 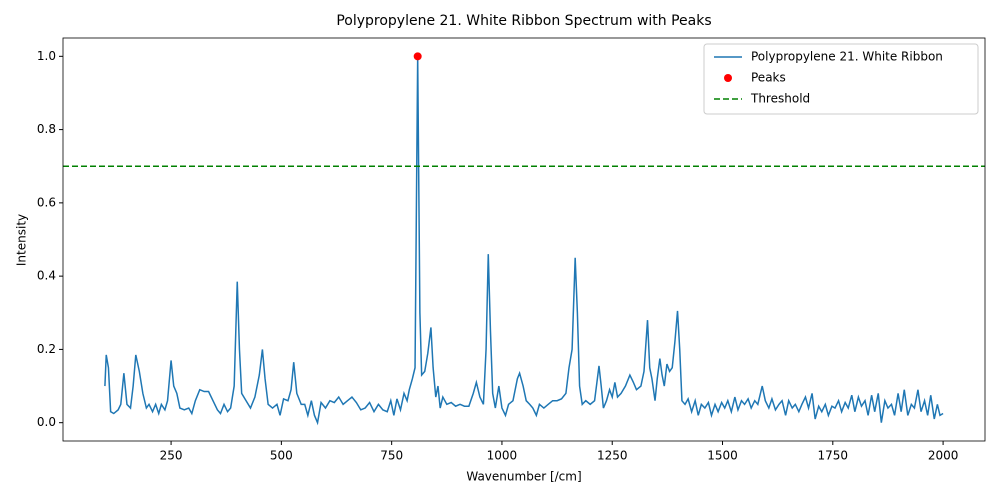 What do you see at coordinates (171, 456) in the screenshot?
I see `x-tick-label: 250` at bounding box center [171, 456].